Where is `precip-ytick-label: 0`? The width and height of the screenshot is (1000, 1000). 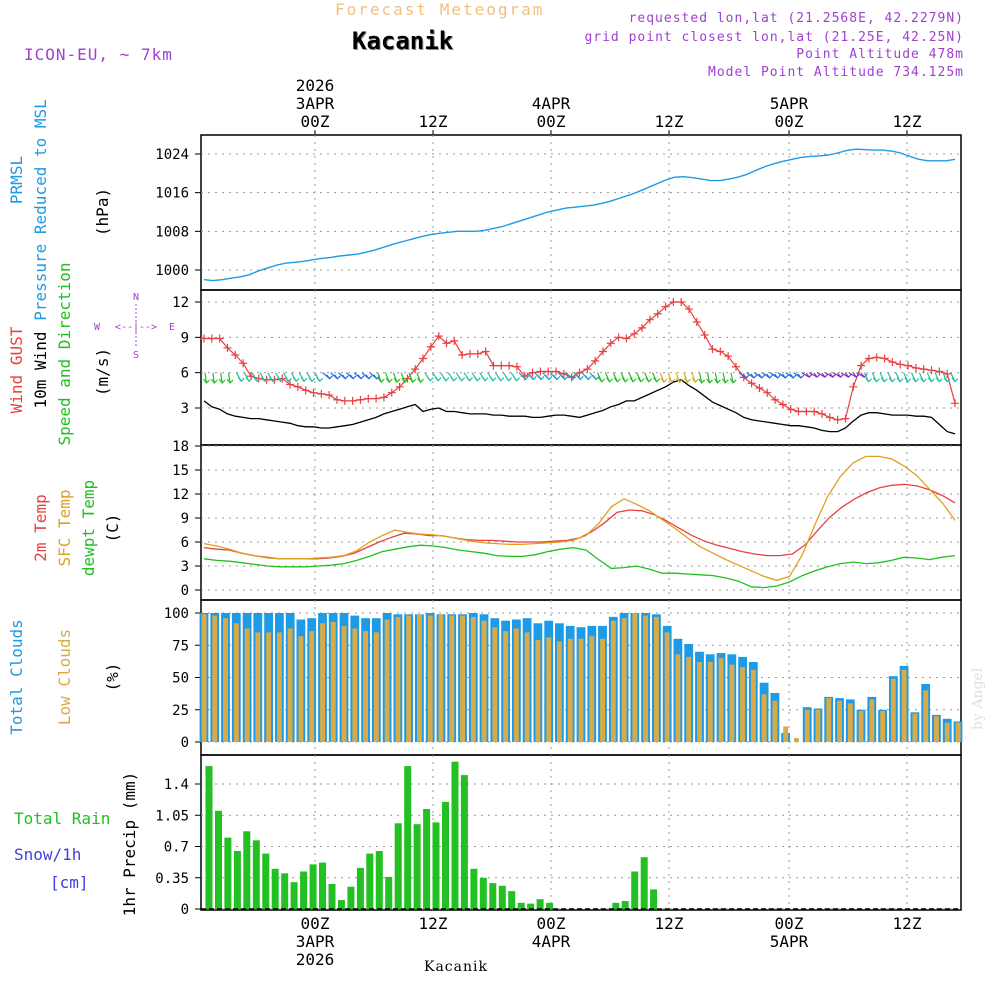 precip-ytick-label: 0 is located at coordinates (185, 910).